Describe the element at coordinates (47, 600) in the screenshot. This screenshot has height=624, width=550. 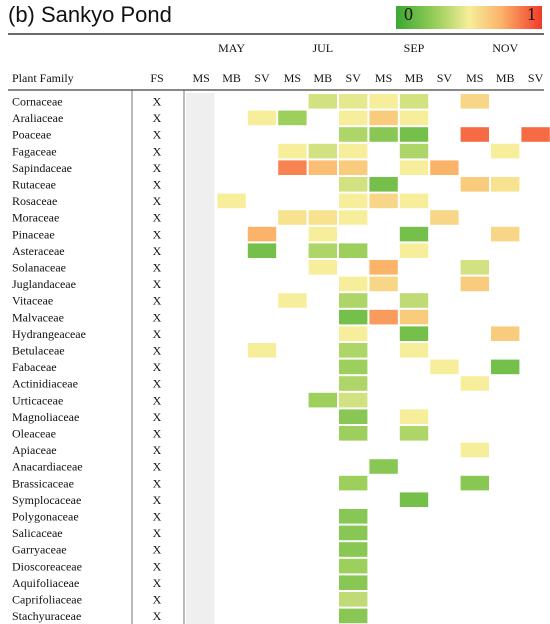
I see `row-label: Caprifoliaceae` at that location.